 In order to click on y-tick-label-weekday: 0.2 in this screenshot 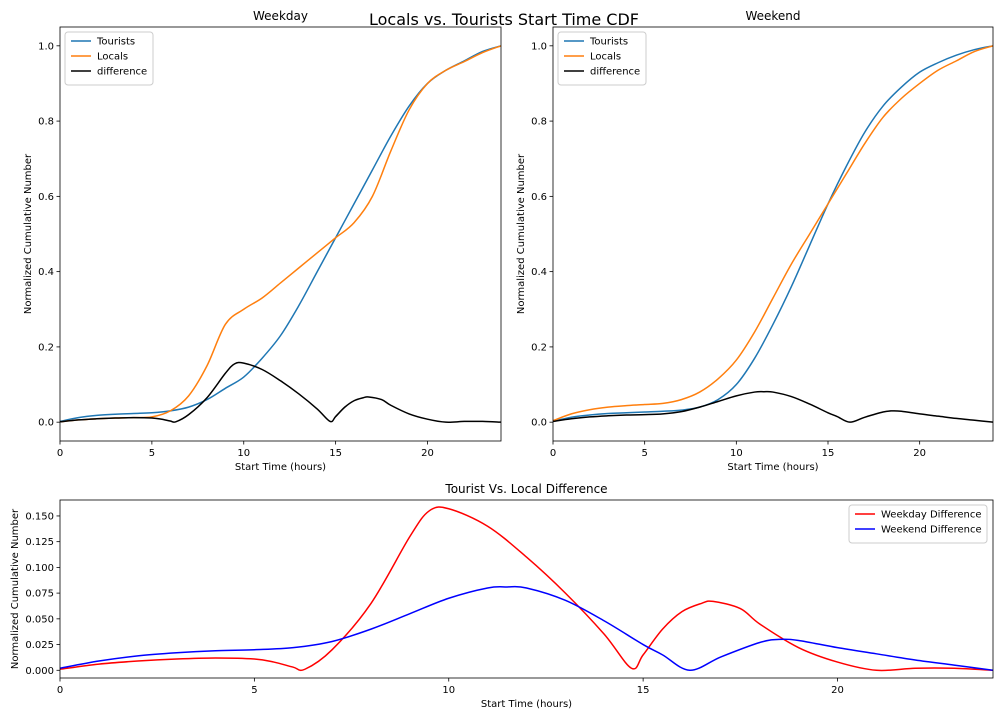, I will do `click(46, 347)`.